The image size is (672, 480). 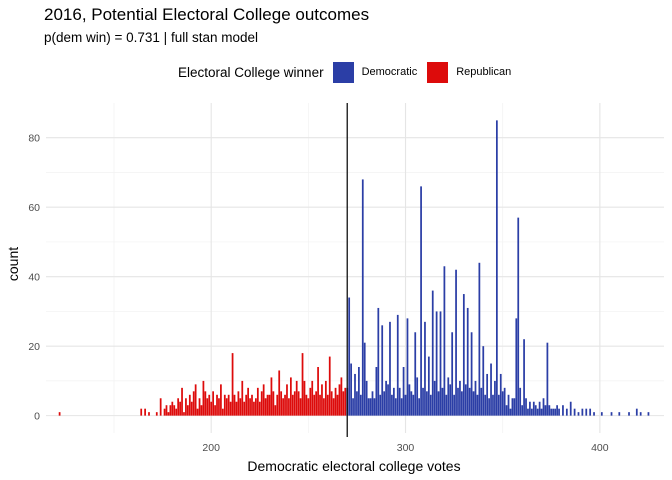 What do you see at coordinates (353, 466) in the screenshot?
I see `x-axis-title: Democratic electoral college votes` at bounding box center [353, 466].